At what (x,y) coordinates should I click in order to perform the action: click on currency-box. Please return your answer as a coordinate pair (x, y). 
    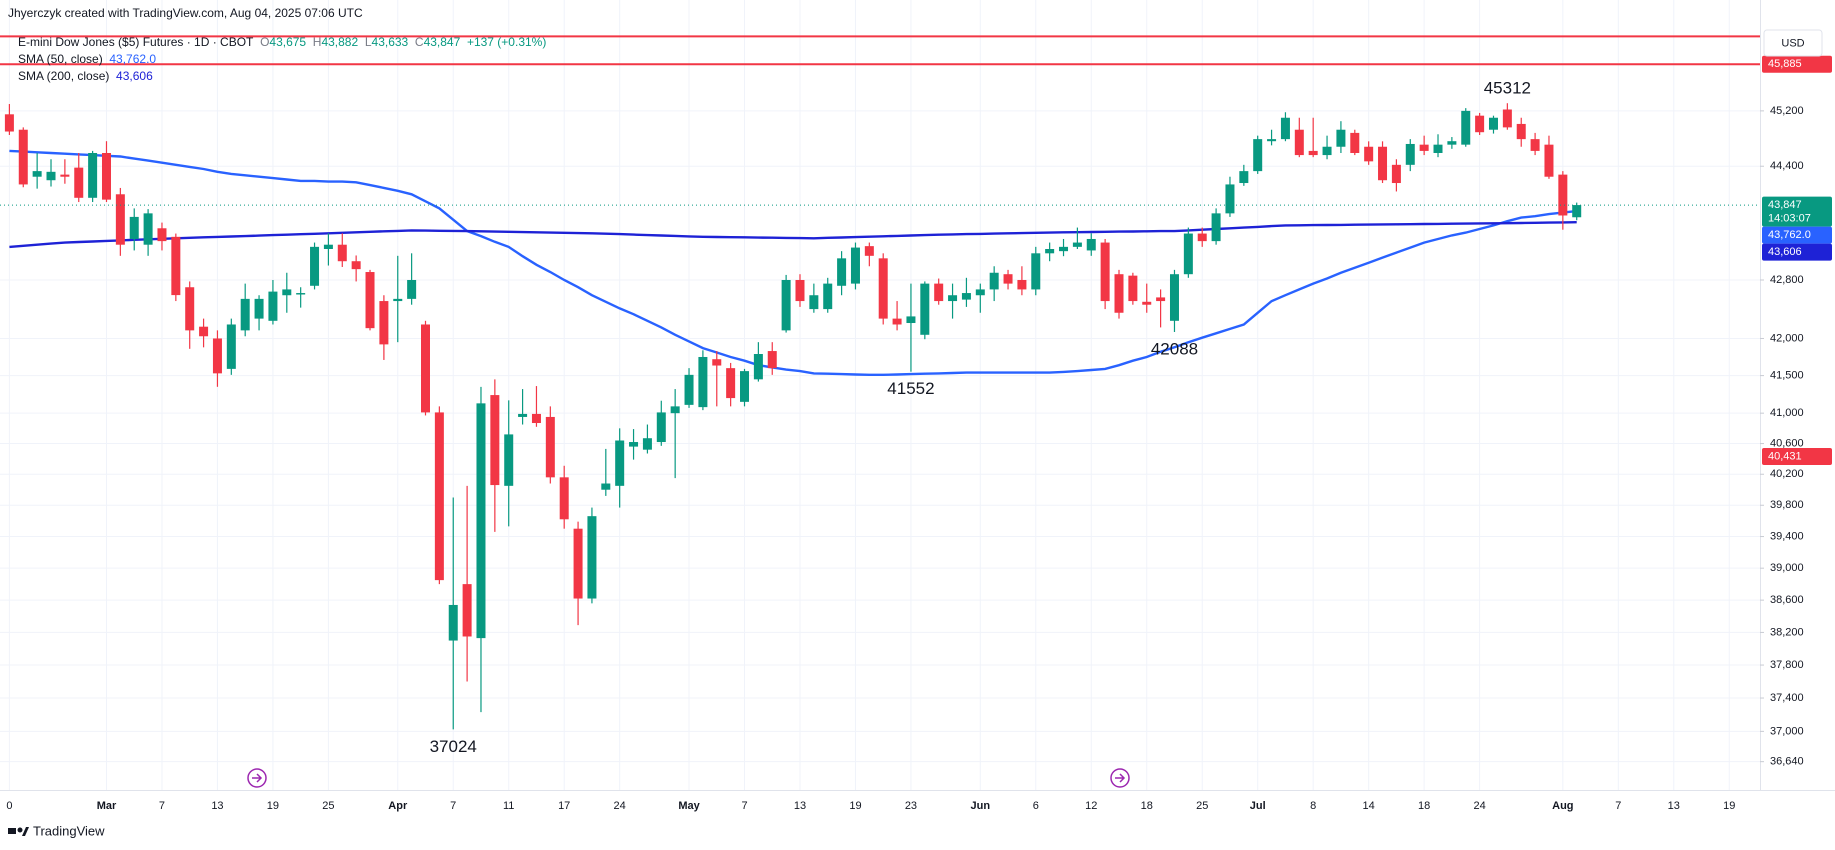
    Looking at the image, I should click on (1793, 43).